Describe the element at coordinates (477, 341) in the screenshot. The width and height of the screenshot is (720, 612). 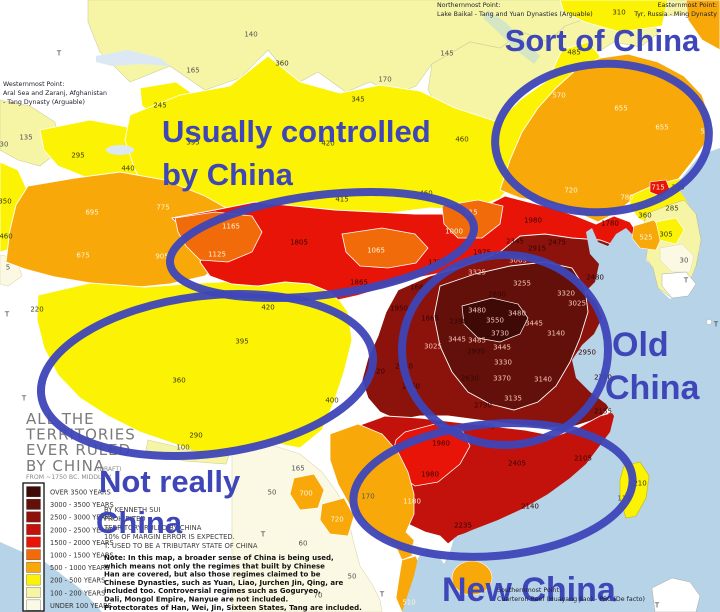
I see `region-years-value: 3485` at that location.